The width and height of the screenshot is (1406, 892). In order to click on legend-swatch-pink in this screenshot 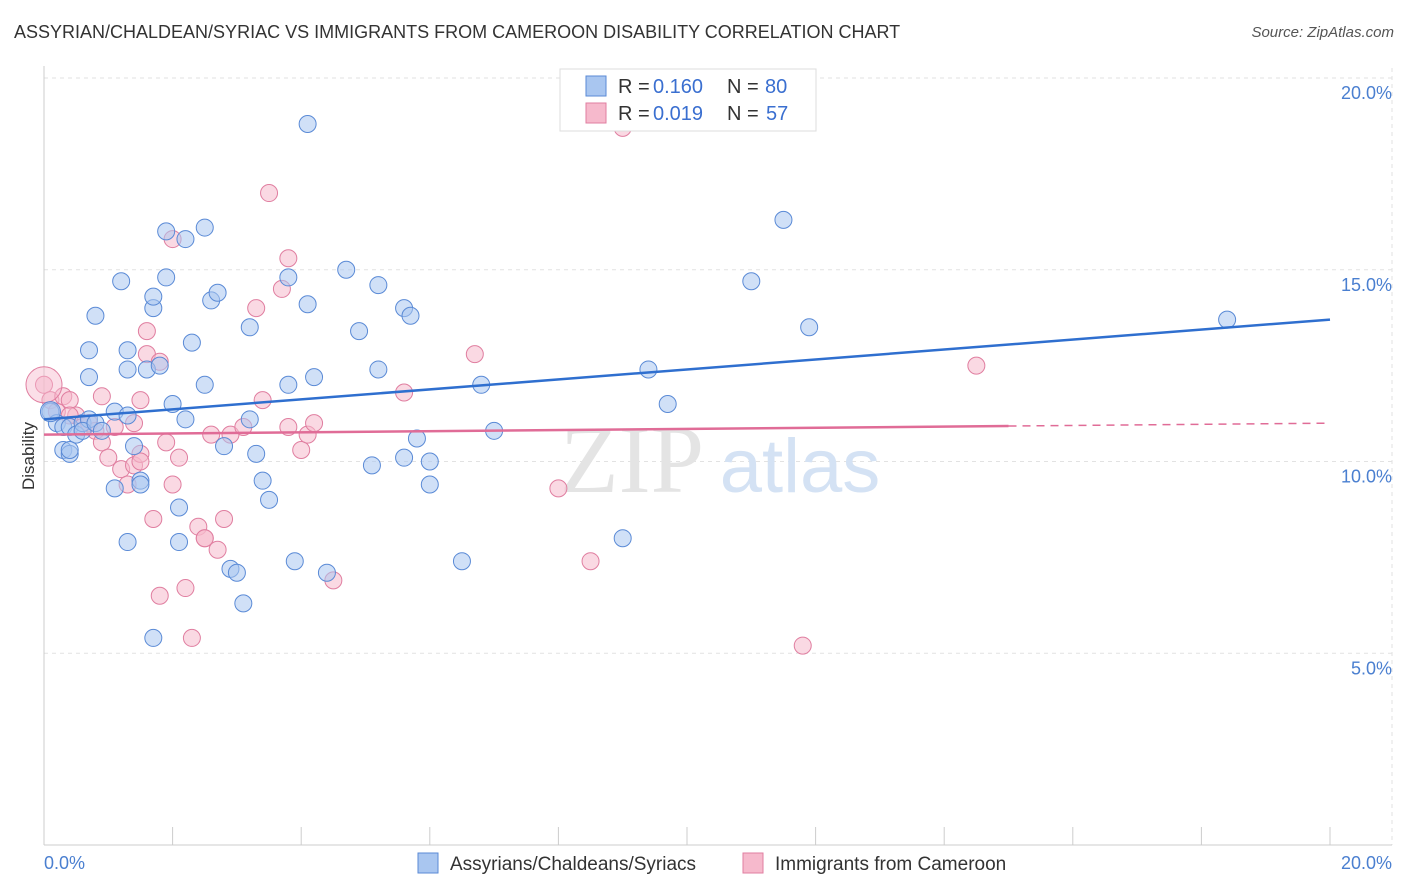, I will do `click(596, 113)`.